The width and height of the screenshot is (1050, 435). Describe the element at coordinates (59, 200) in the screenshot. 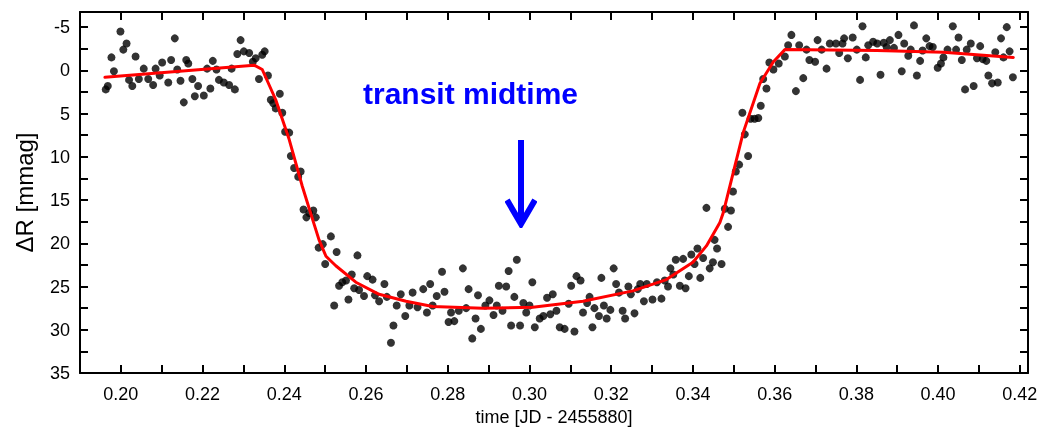

I see `y-tick-label: 15` at that location.